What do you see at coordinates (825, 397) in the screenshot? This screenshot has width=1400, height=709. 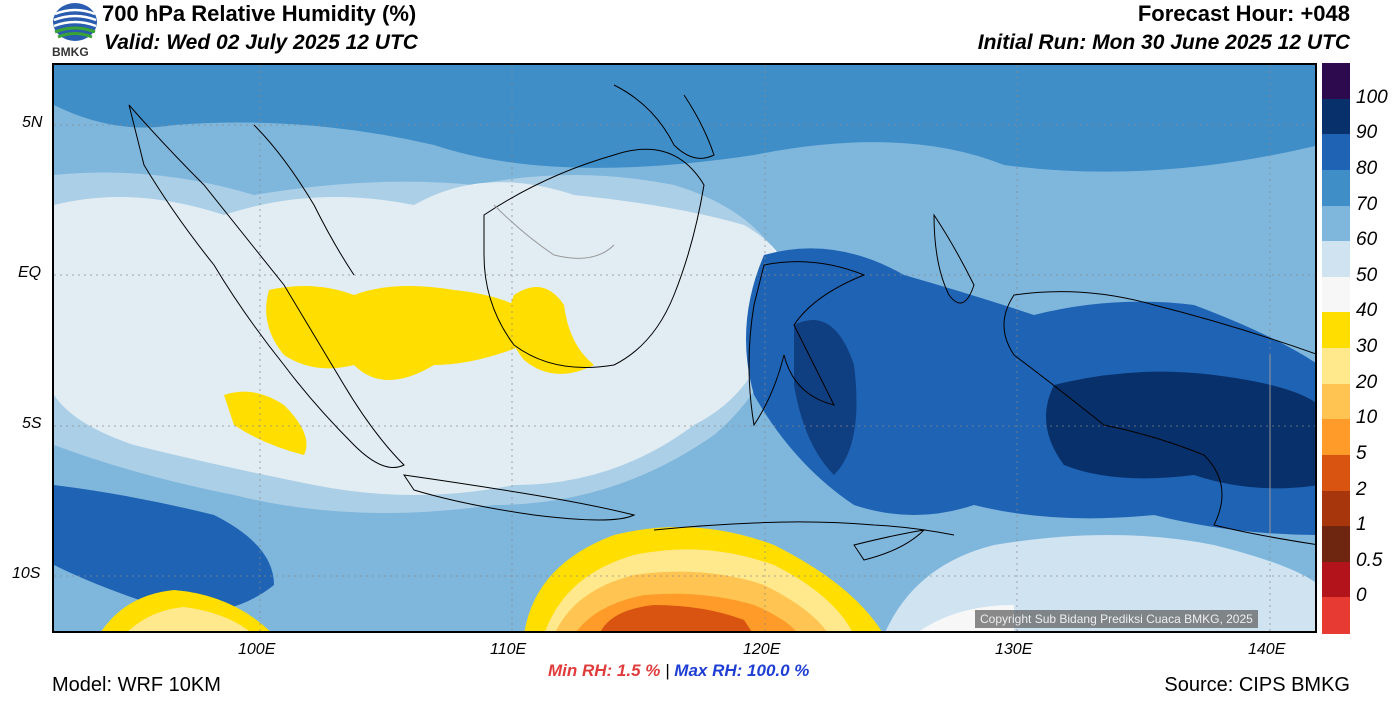 I see `rh-field-sulawesi-core` at bounding box center [825, 397].